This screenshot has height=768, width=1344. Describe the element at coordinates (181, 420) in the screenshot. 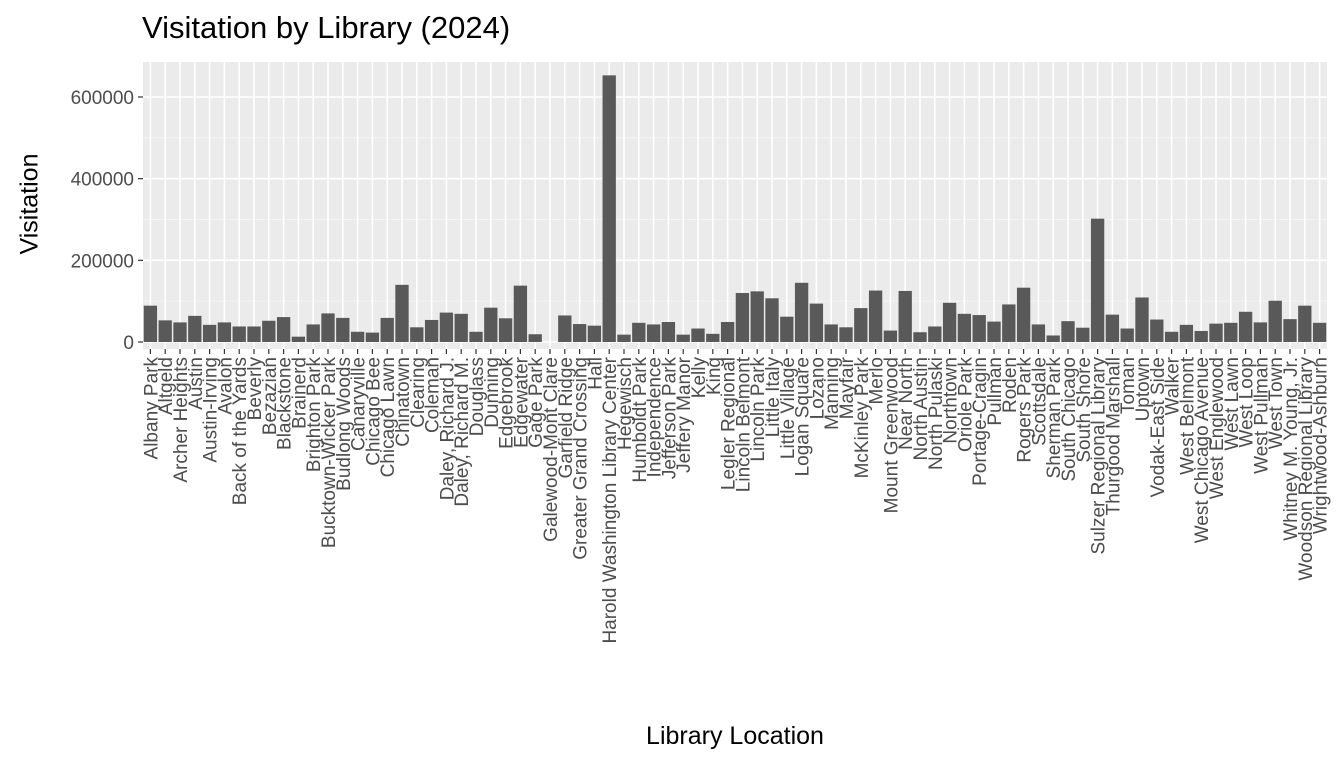

I see `x-tick-label: Archer Heights` at that location.